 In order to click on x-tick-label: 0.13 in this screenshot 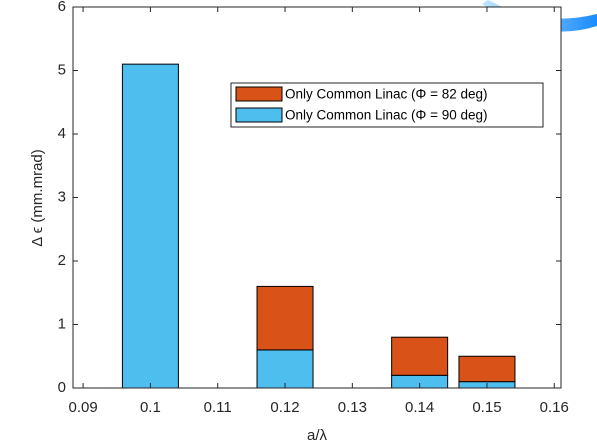, I will do `click(352, 407)`.